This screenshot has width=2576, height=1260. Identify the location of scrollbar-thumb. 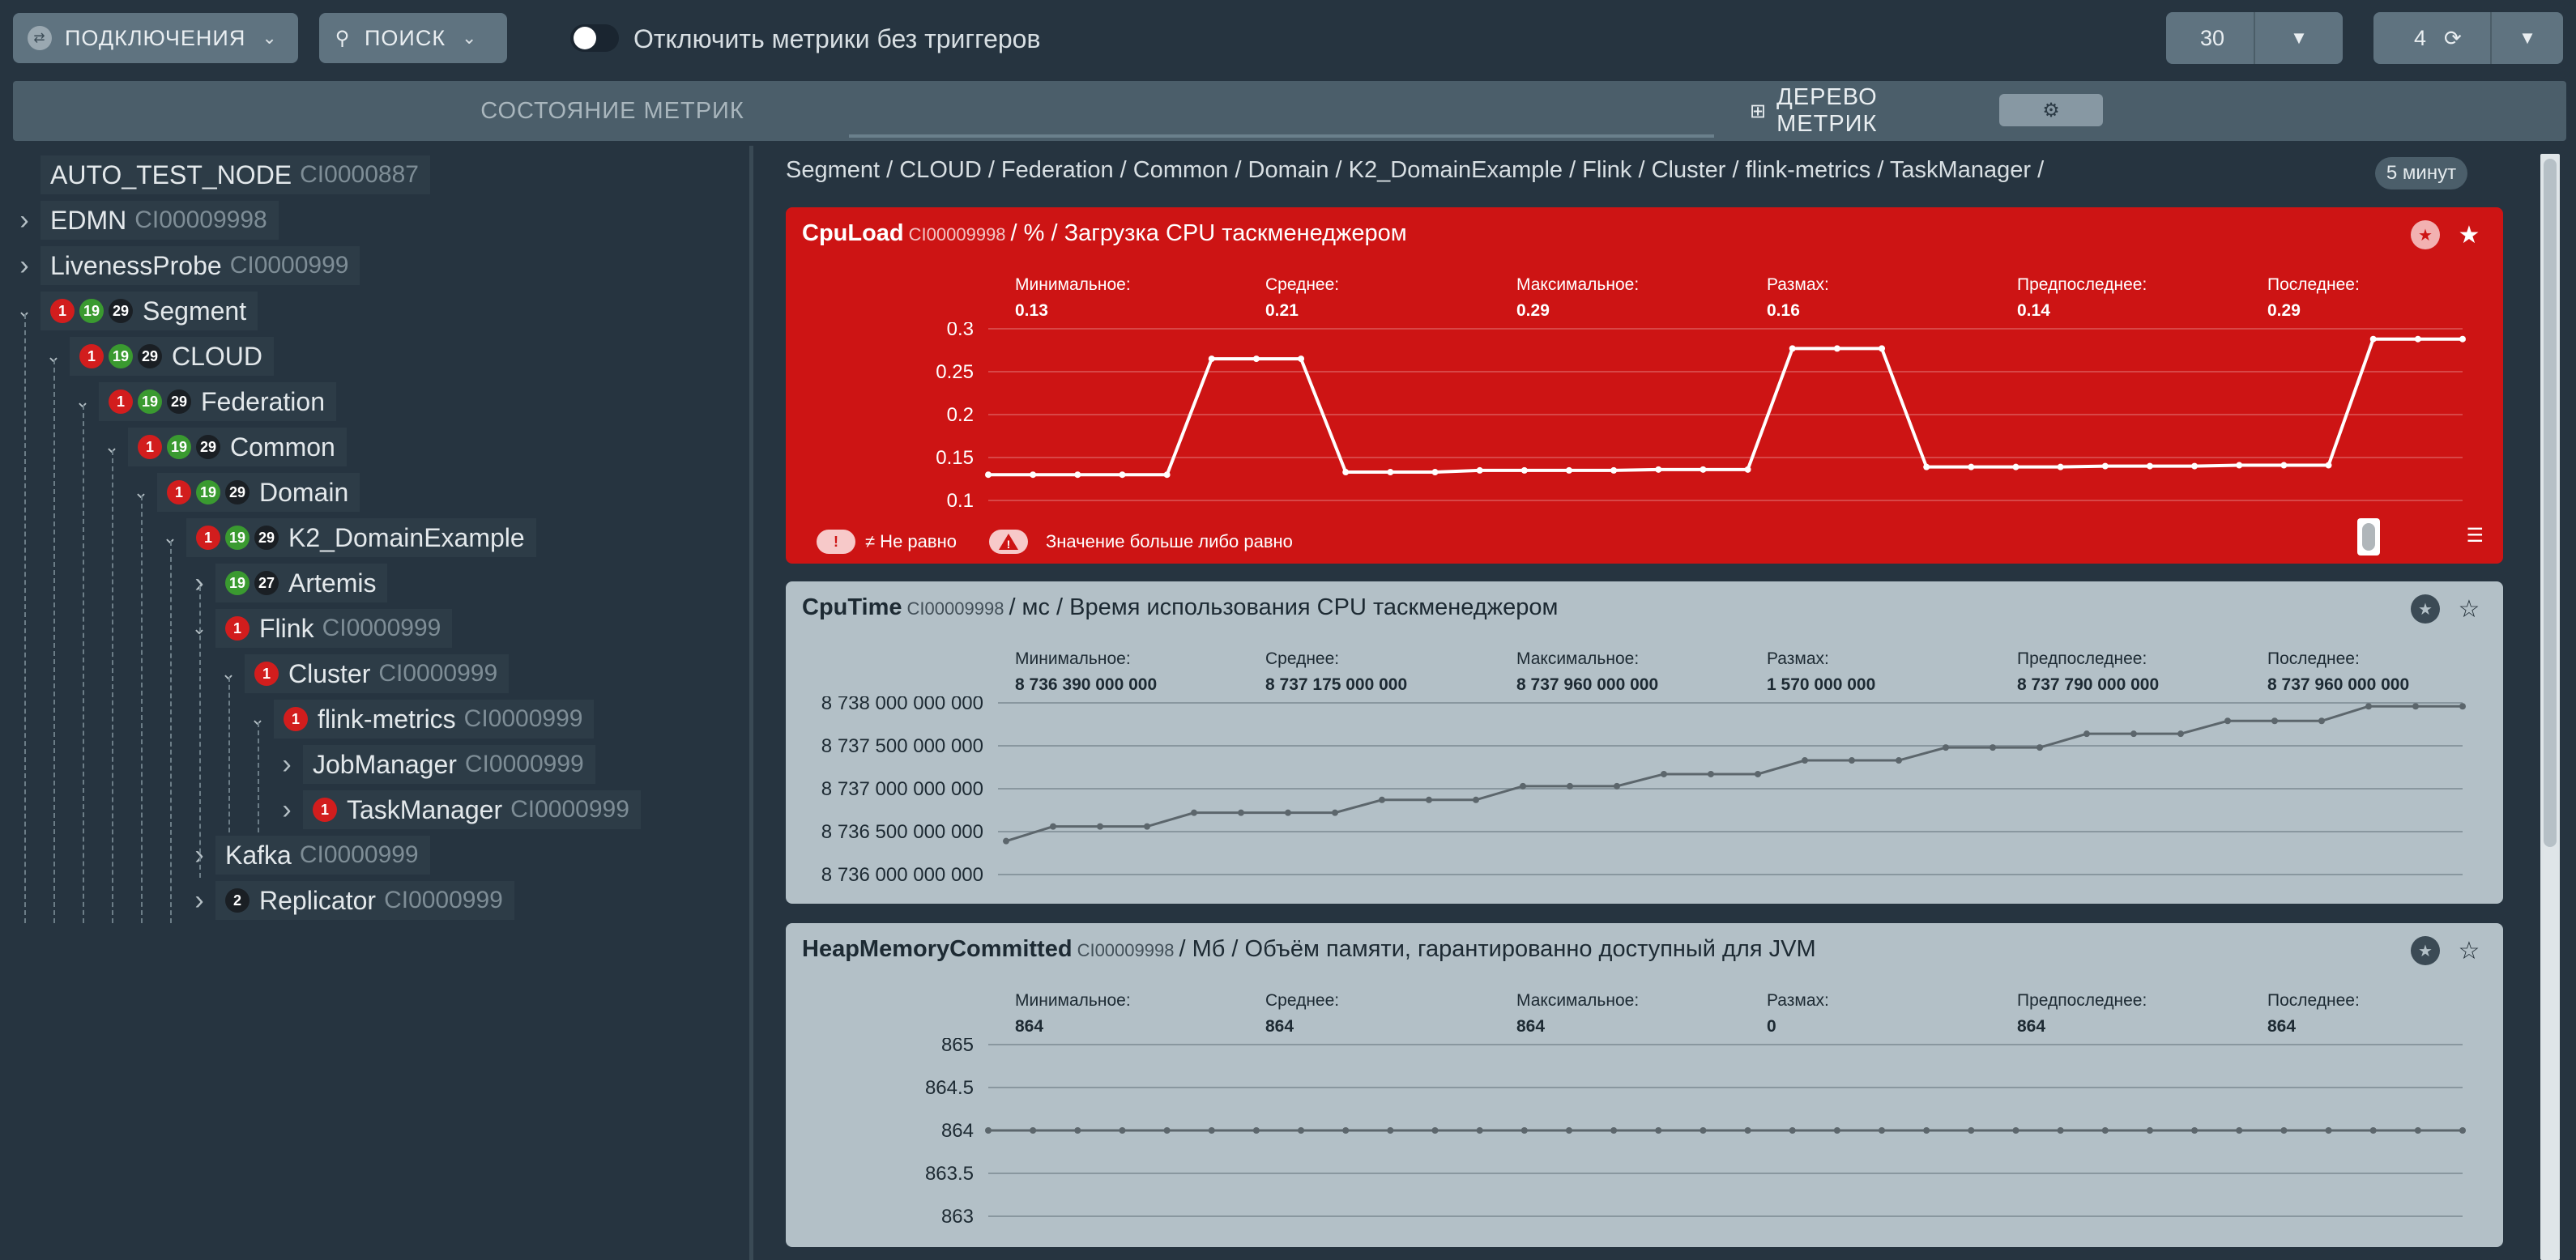
(2551, 503).